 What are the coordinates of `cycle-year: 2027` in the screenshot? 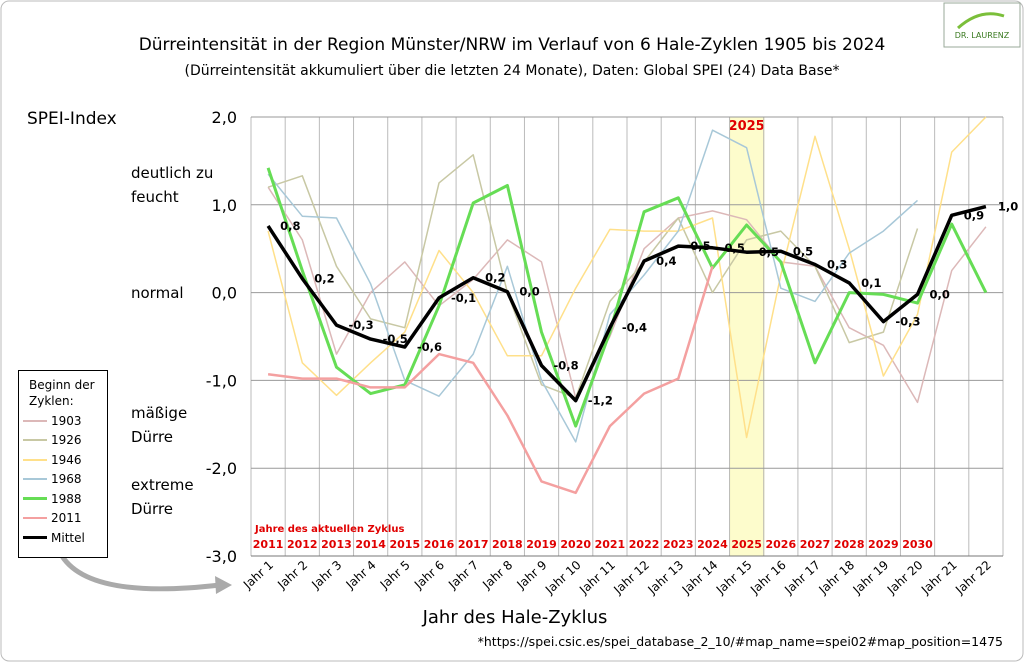 It's located at (815, 544).